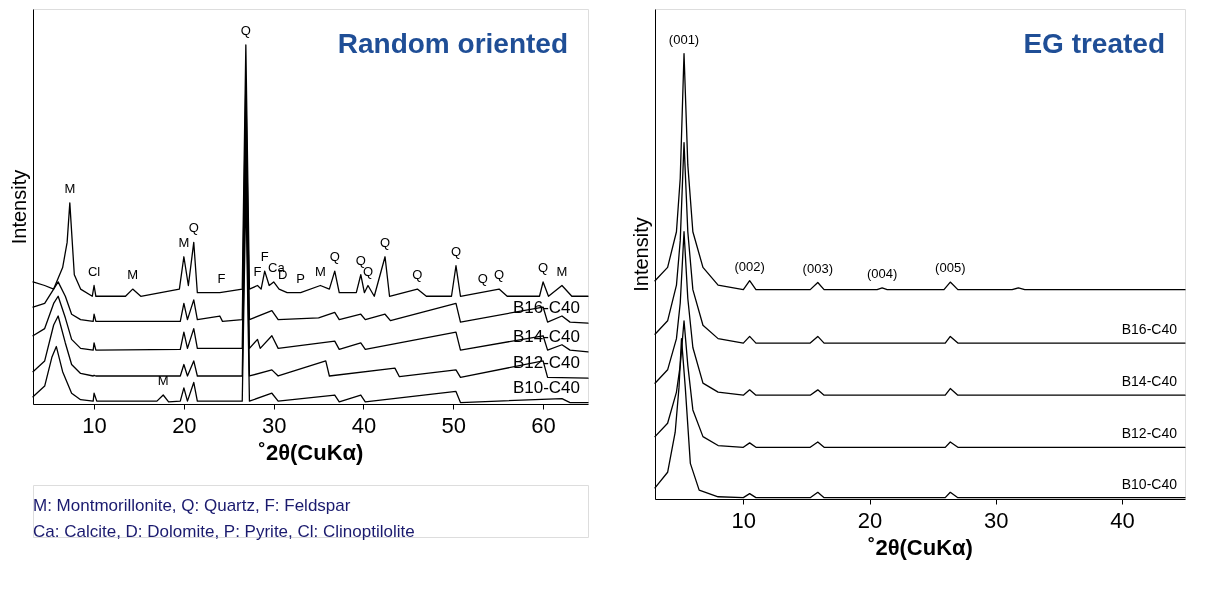 Image resolution: width=1228 pixels, height=614 pixels. I want to click on annotation: (004), so click(882, 273).